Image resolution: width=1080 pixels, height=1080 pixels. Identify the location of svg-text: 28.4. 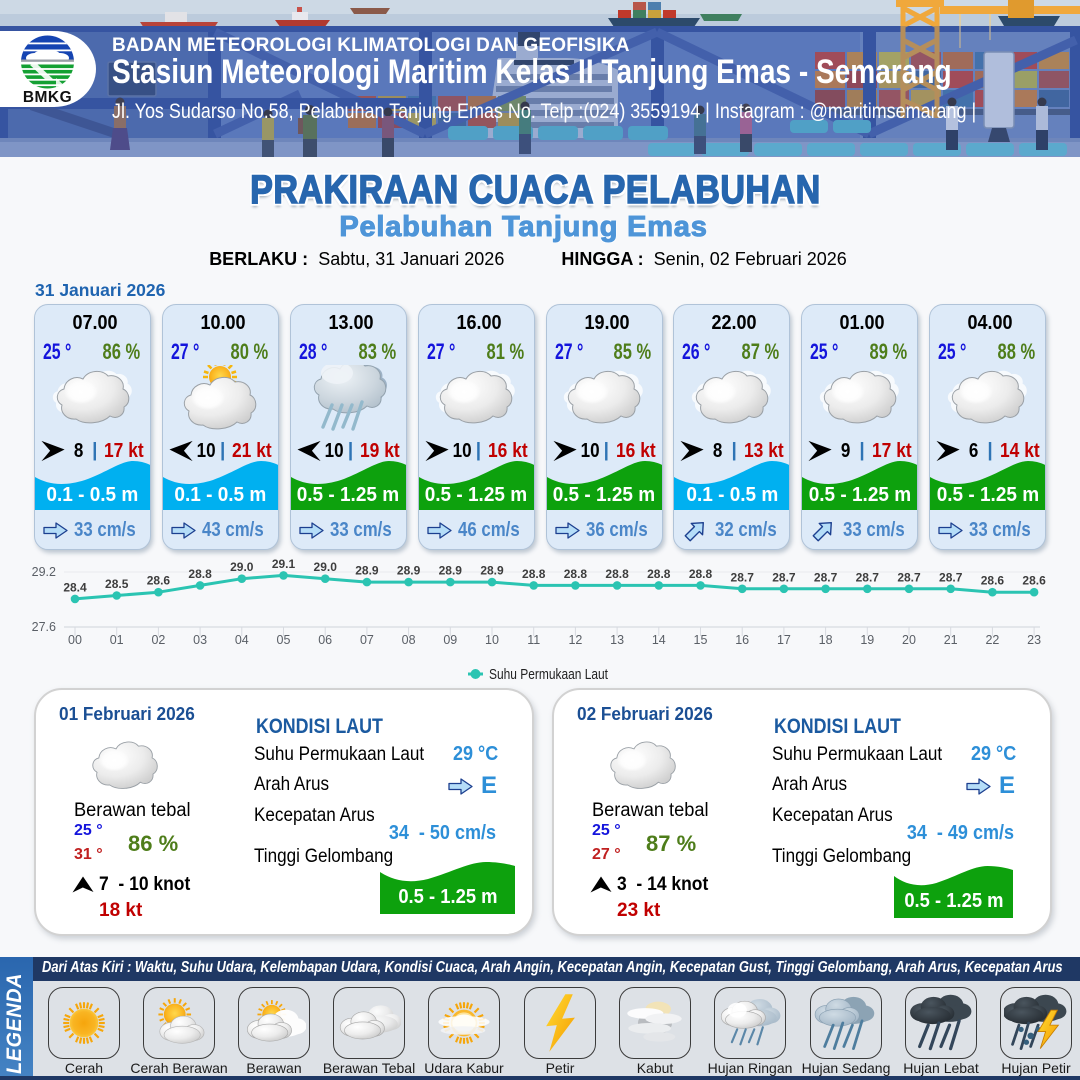
(75, 587).